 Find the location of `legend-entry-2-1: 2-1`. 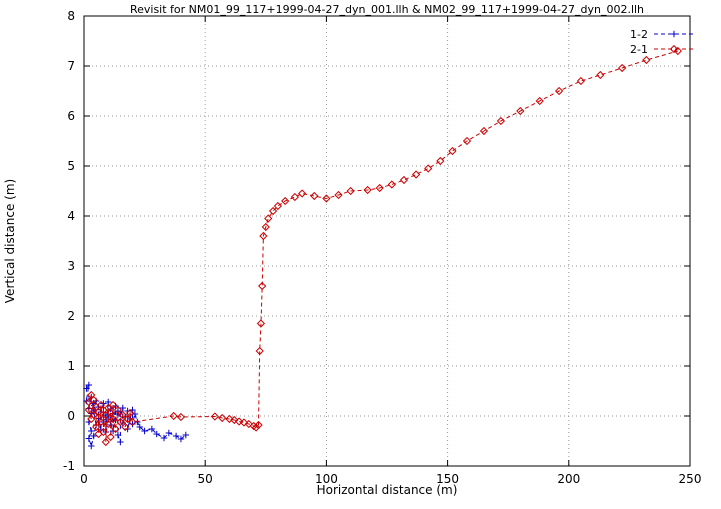

legend-entry-2-1: 2-1 is located at coordinates (639, 49).